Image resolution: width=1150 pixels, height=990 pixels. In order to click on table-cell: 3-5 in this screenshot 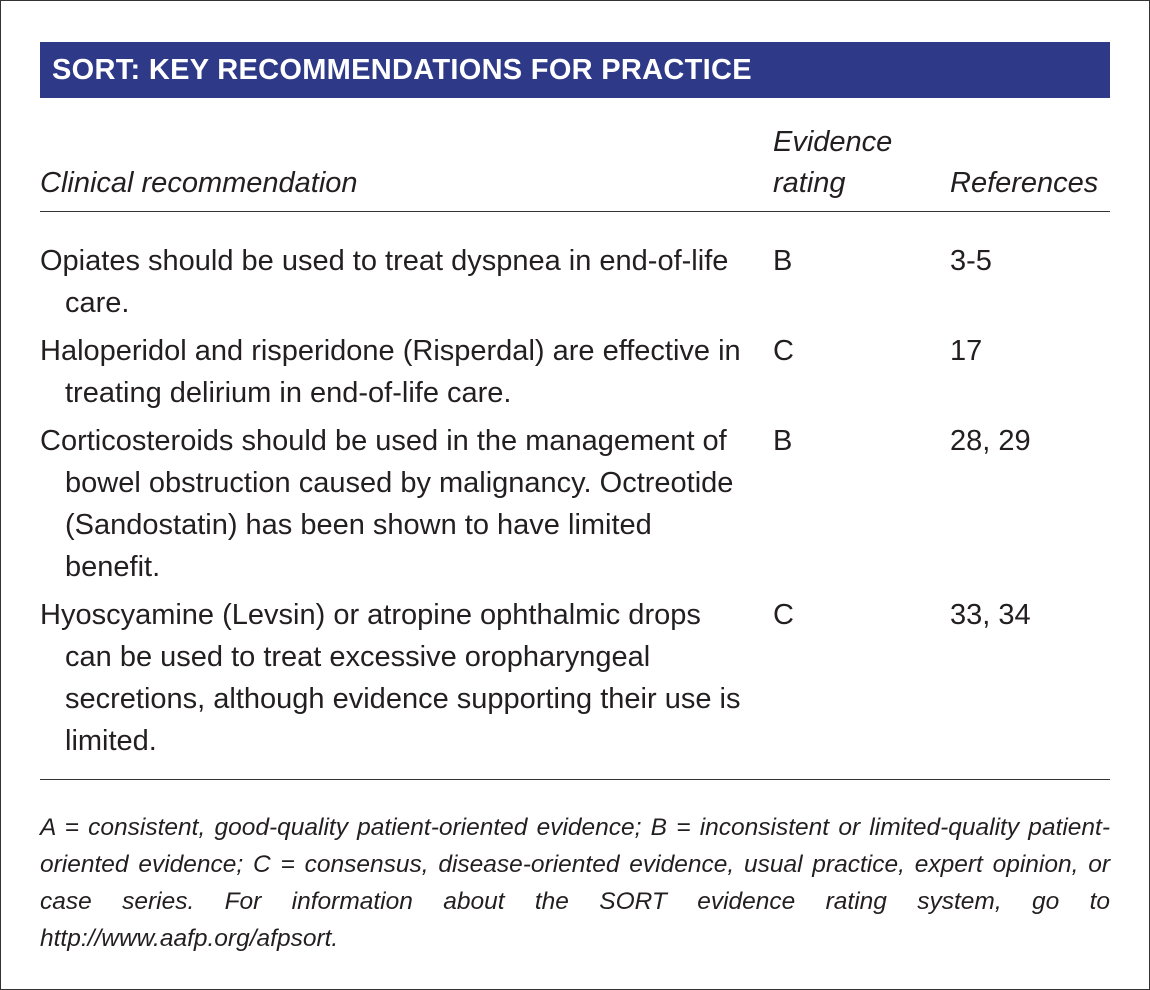, I will do `click(971, 261)`.